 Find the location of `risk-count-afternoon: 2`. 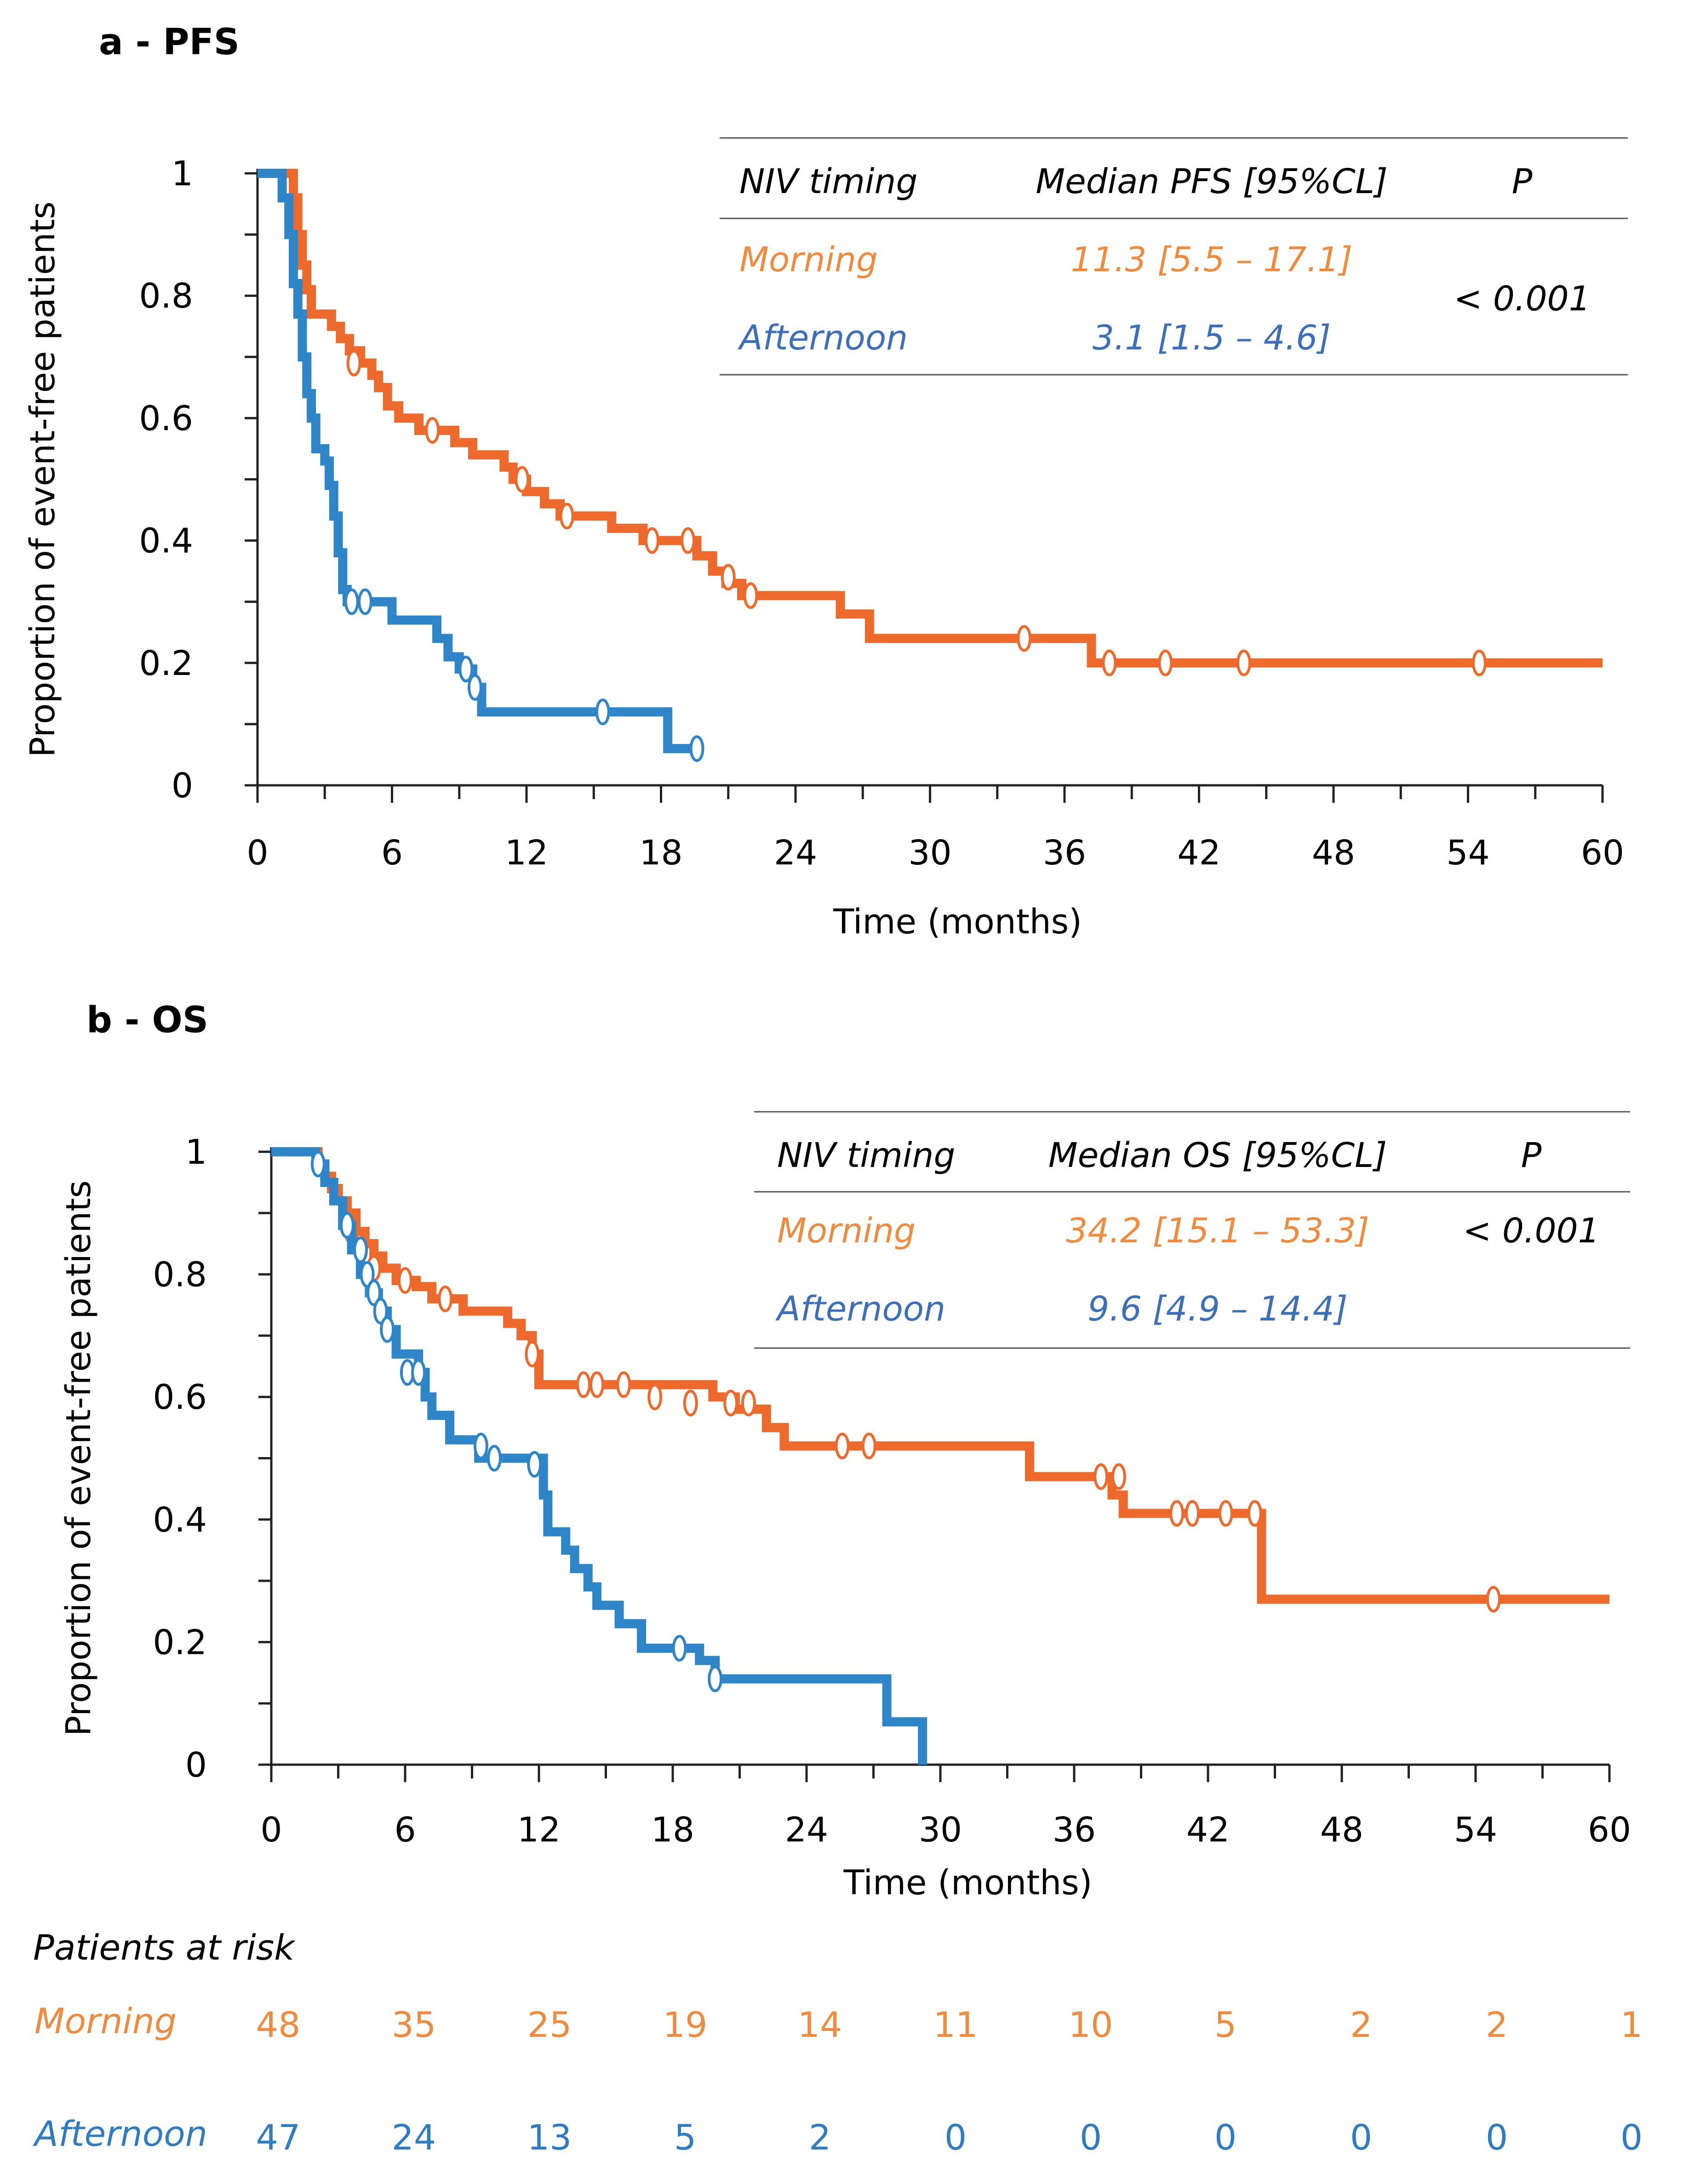

risk-count-afternoon: 2 is located at coordinates (820, 2137).